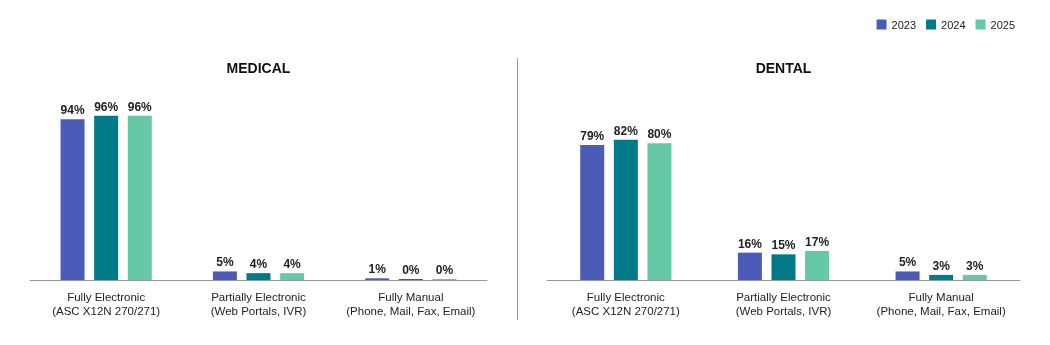  What do you see at coordinates (904, 24) in the screenshot?
I see `legend-label: 2023` at bounding box center [904, 24].